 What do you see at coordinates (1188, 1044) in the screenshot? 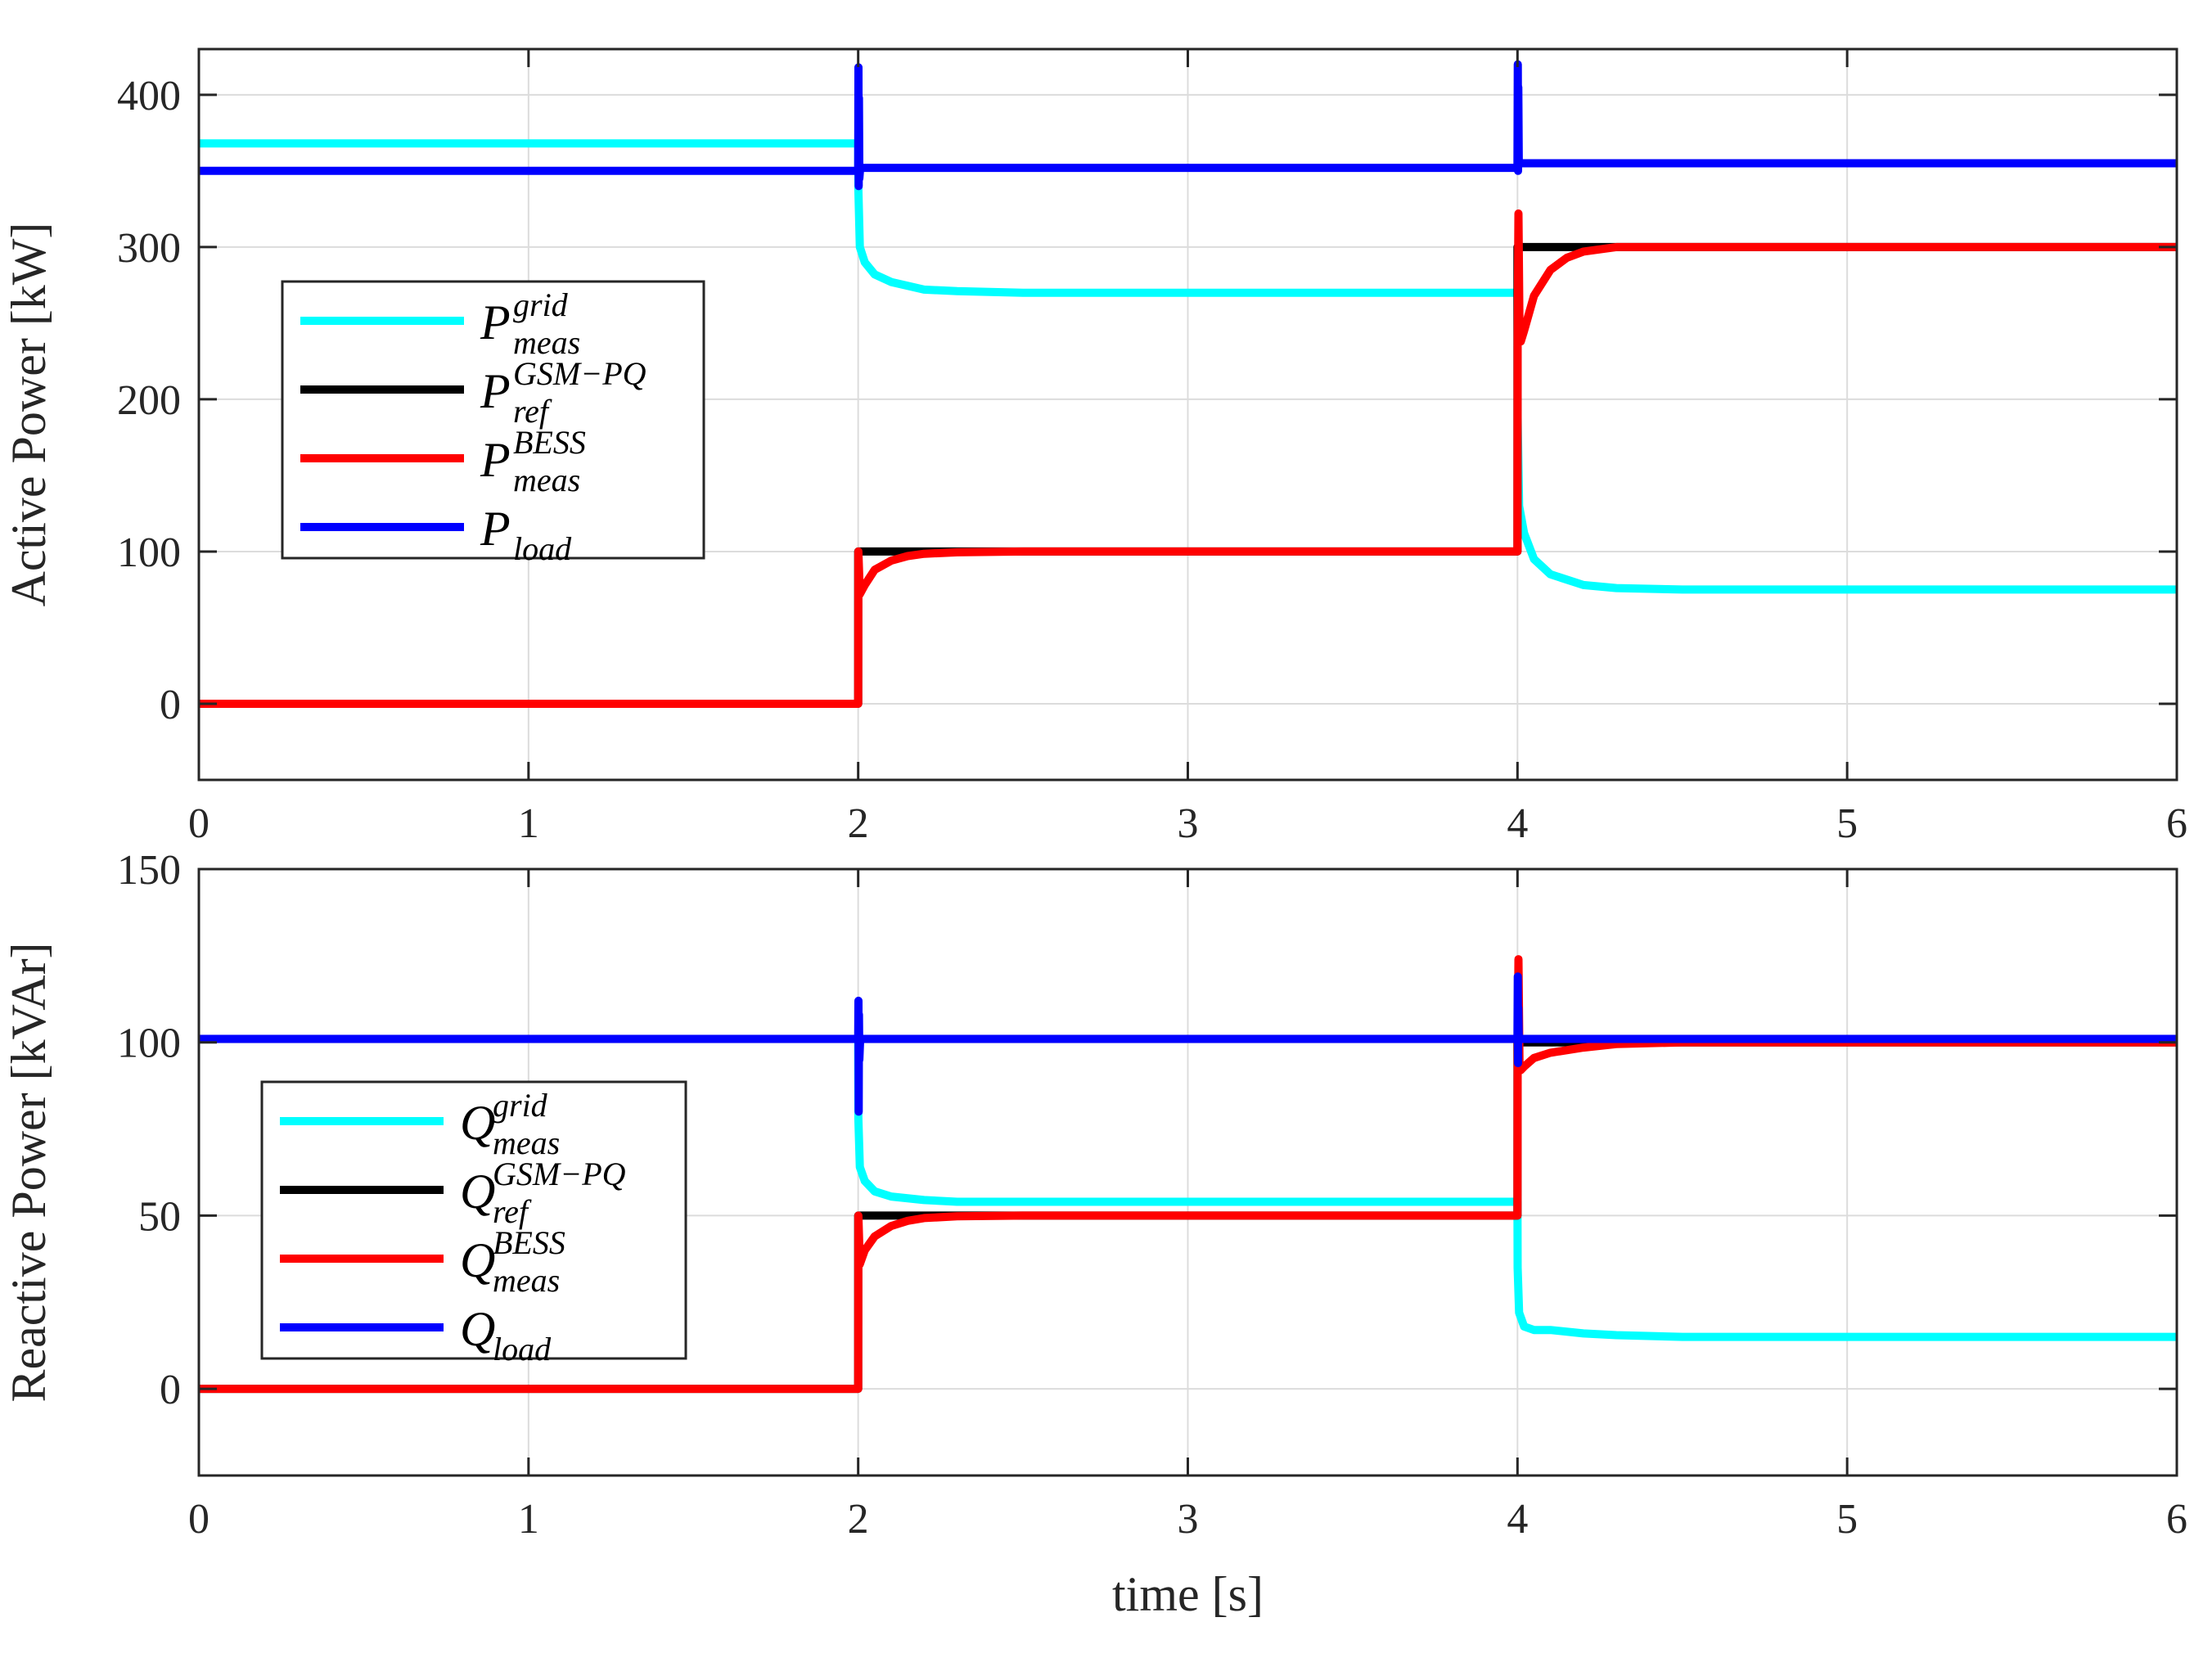
I see `series-line-q_load` at bounding box center [1188, 1044].